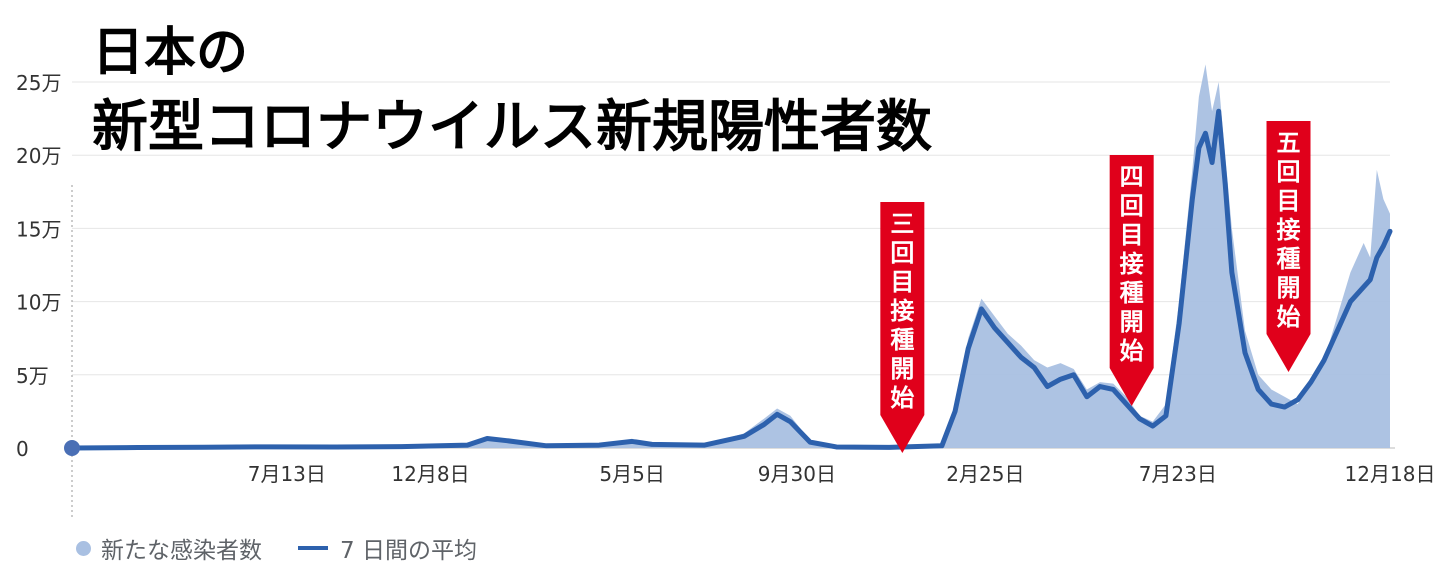 This screenshot has height=582, width=1456. What do you see at coordinates (1132, 177) in the screenshot?
I see `annotation-char: 四` at bounding box center [1132, 177].